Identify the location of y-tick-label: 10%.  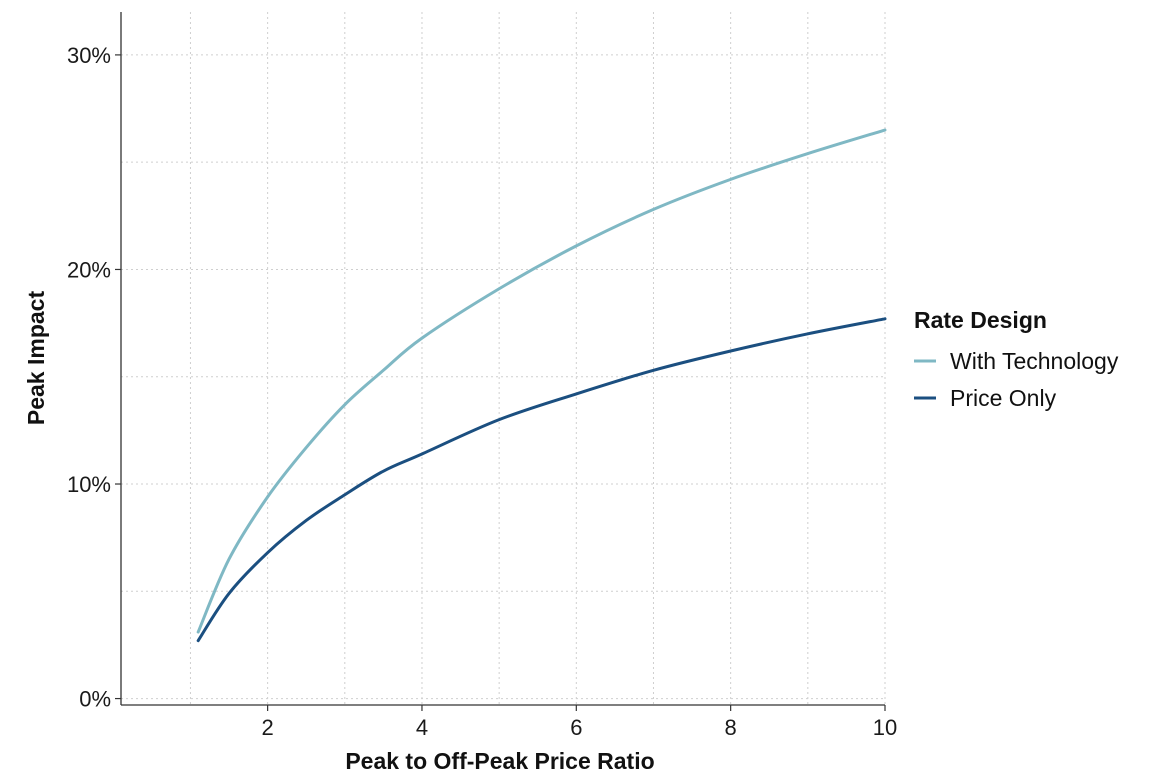
(89, 484).